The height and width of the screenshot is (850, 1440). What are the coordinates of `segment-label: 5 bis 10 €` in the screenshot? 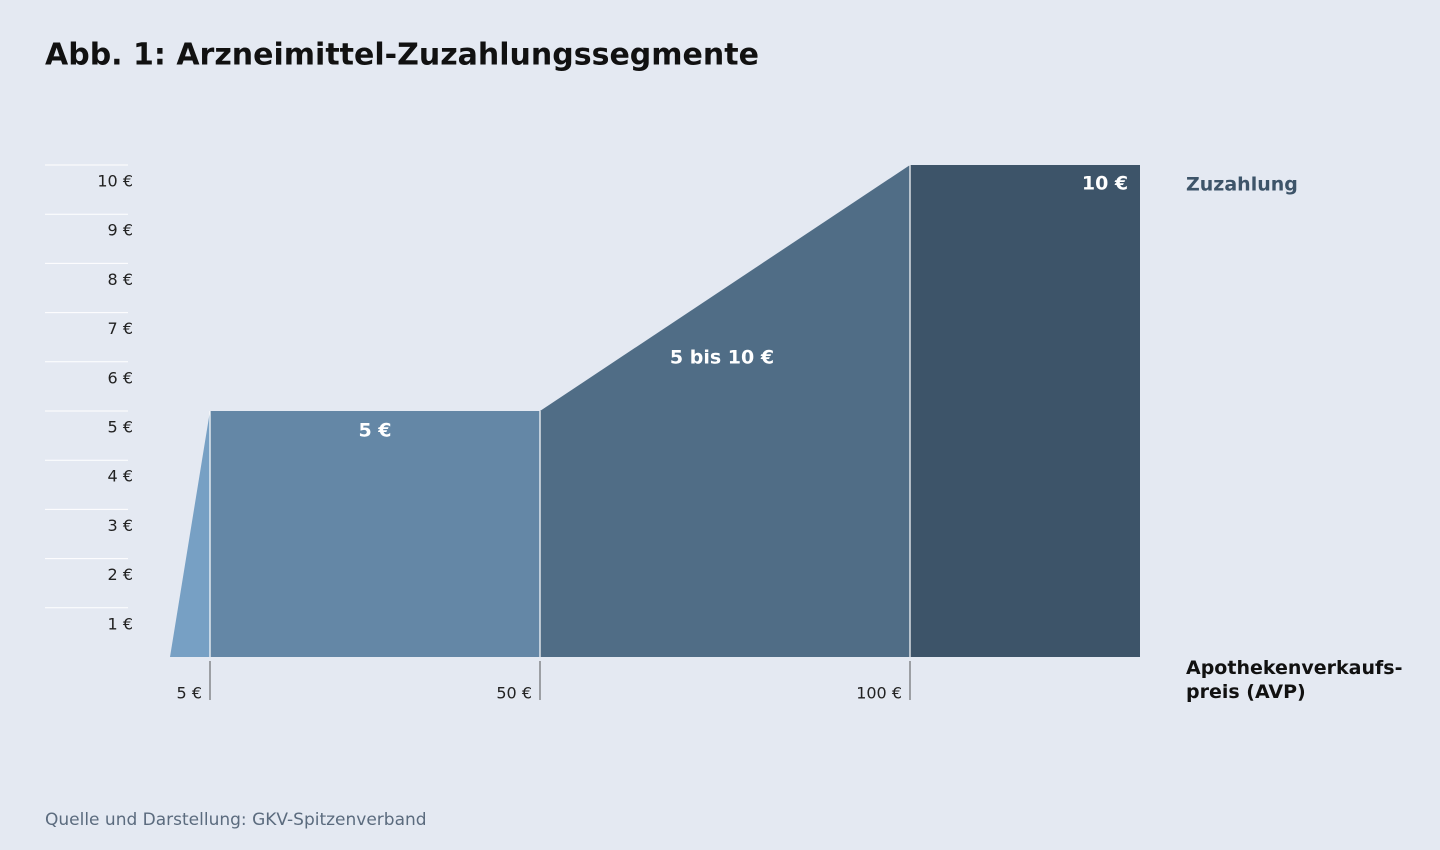 It's located at (722, 358).